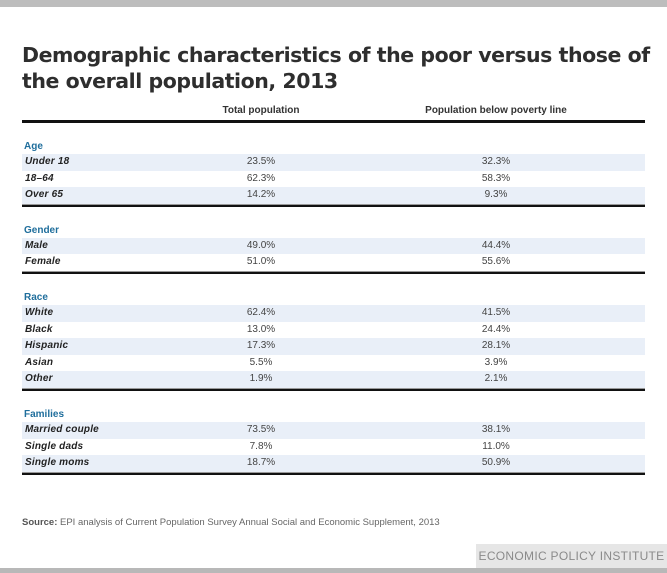 The height and width of the screenshot is (573, 667). I want to click on poverty-population-value: 2.1%, so click(496, 379).